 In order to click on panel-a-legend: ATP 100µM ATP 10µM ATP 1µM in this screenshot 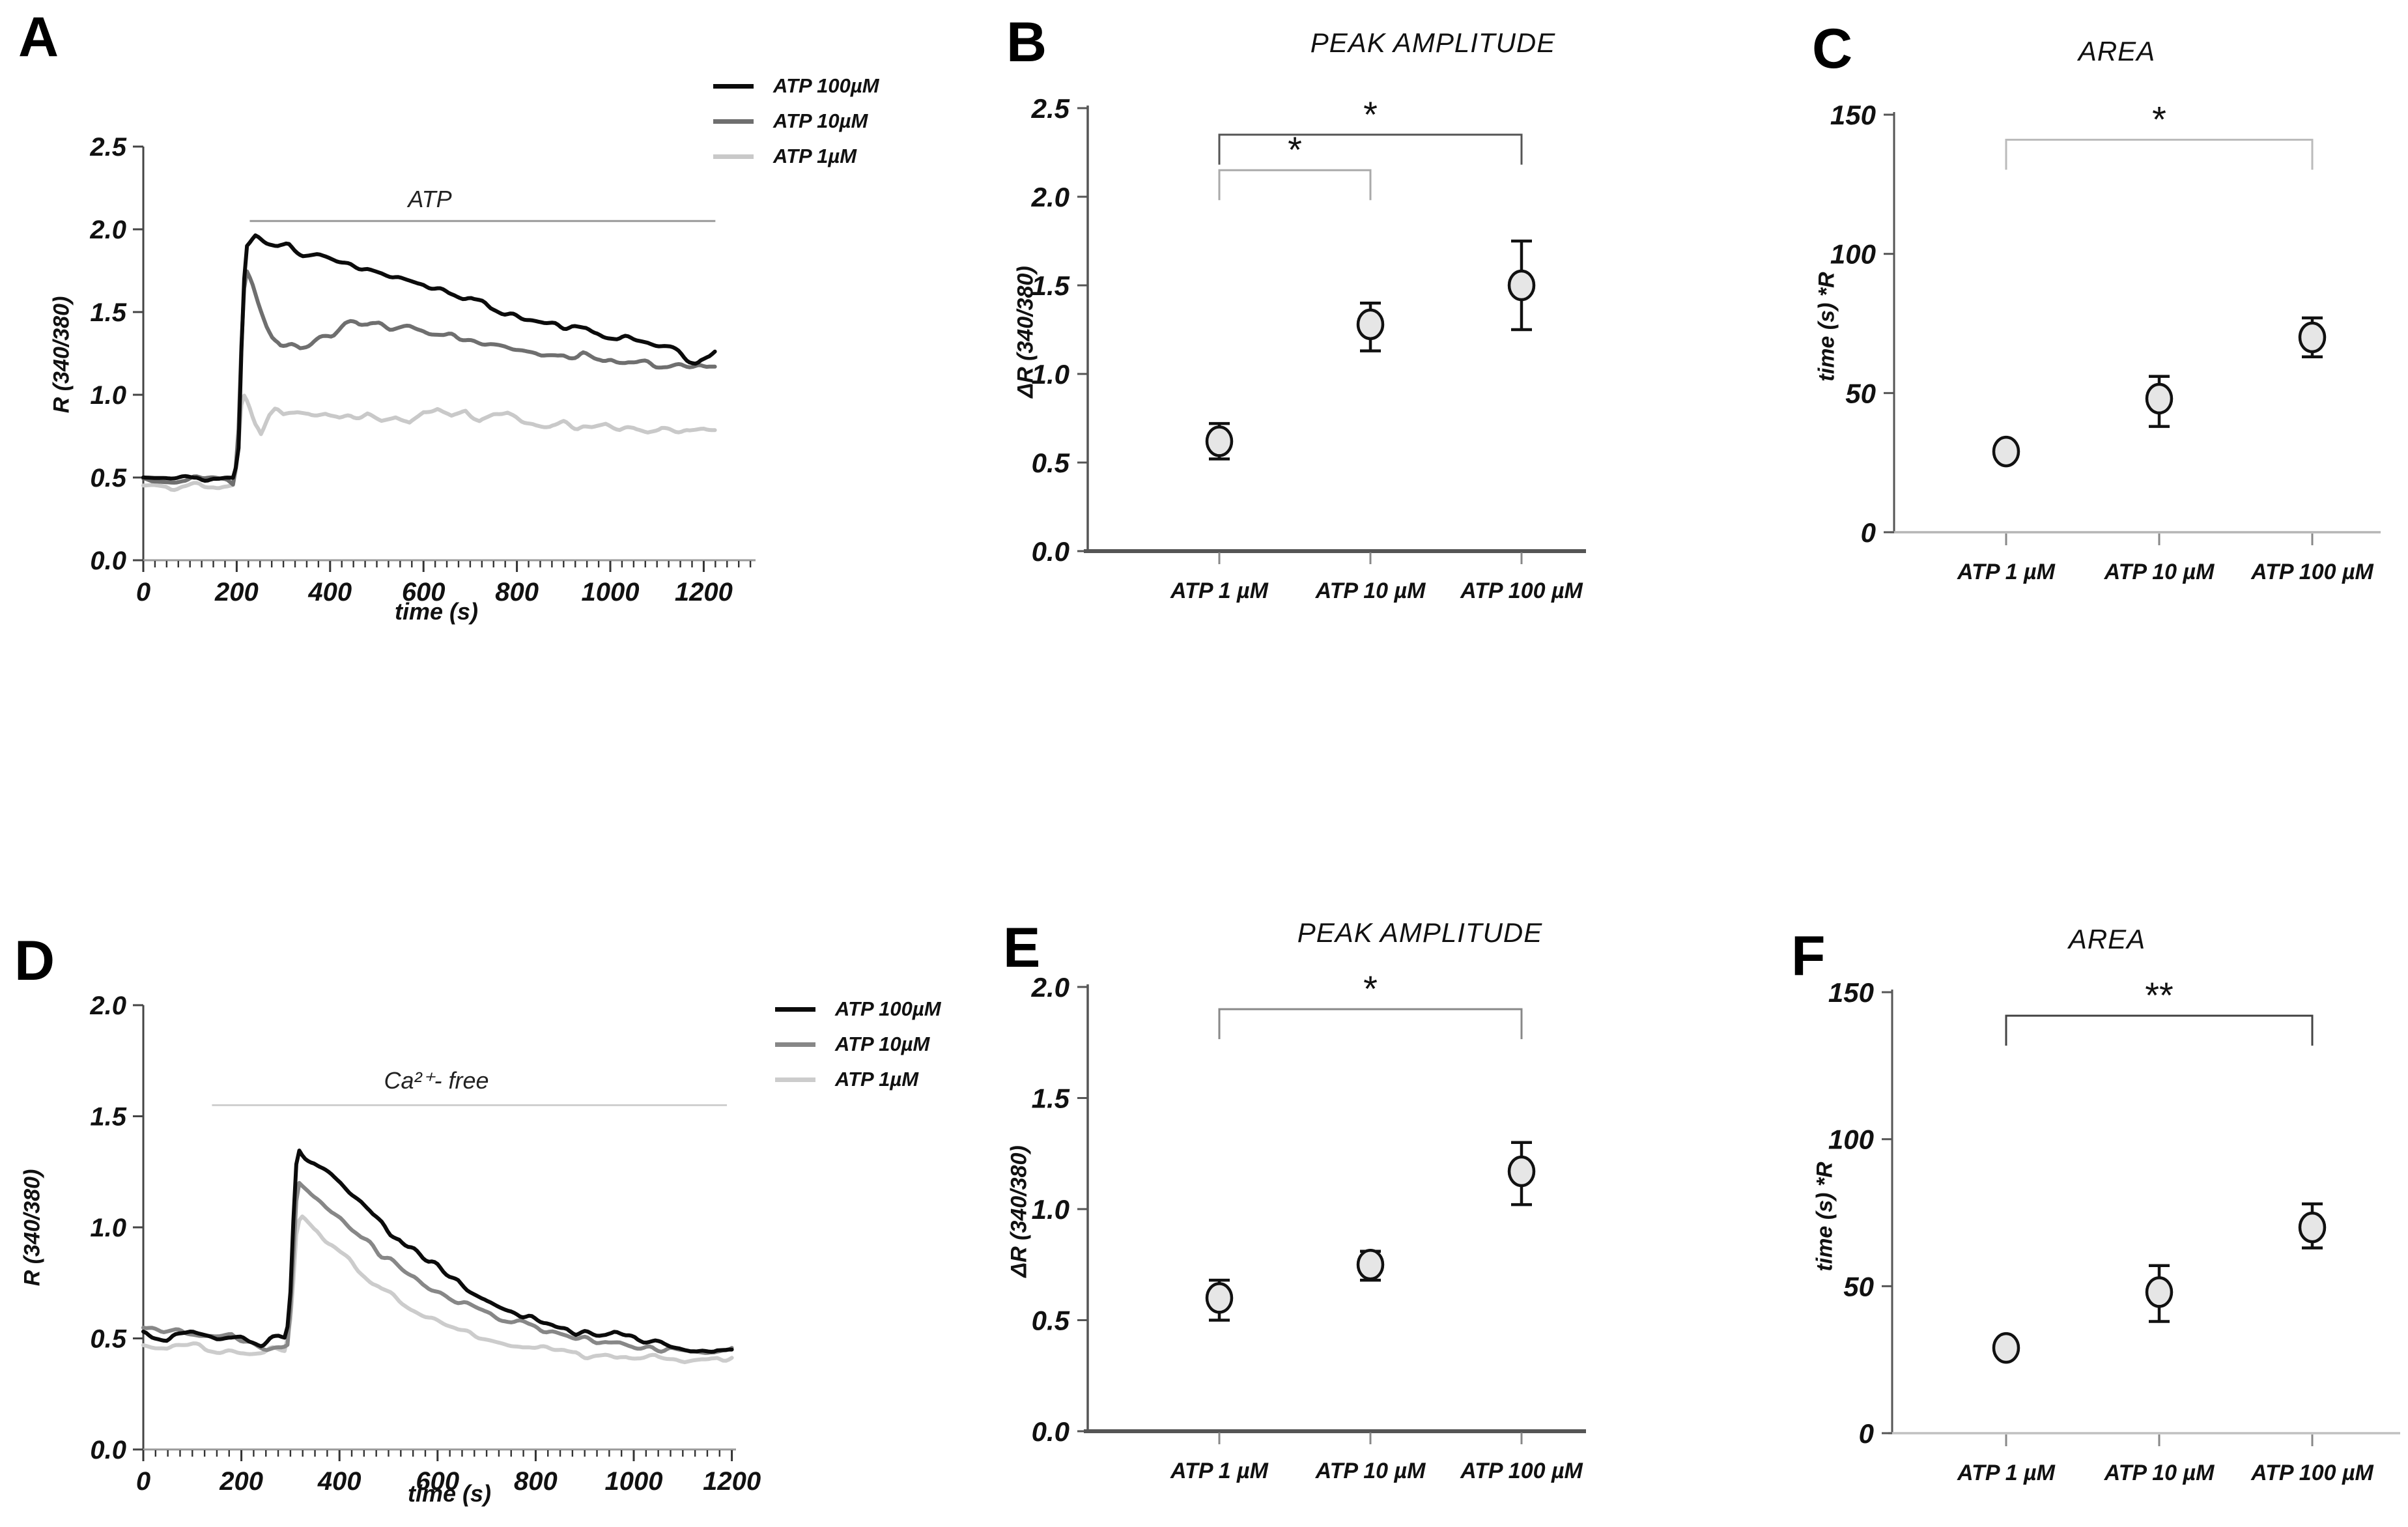, I will do `click(796, 121)`.